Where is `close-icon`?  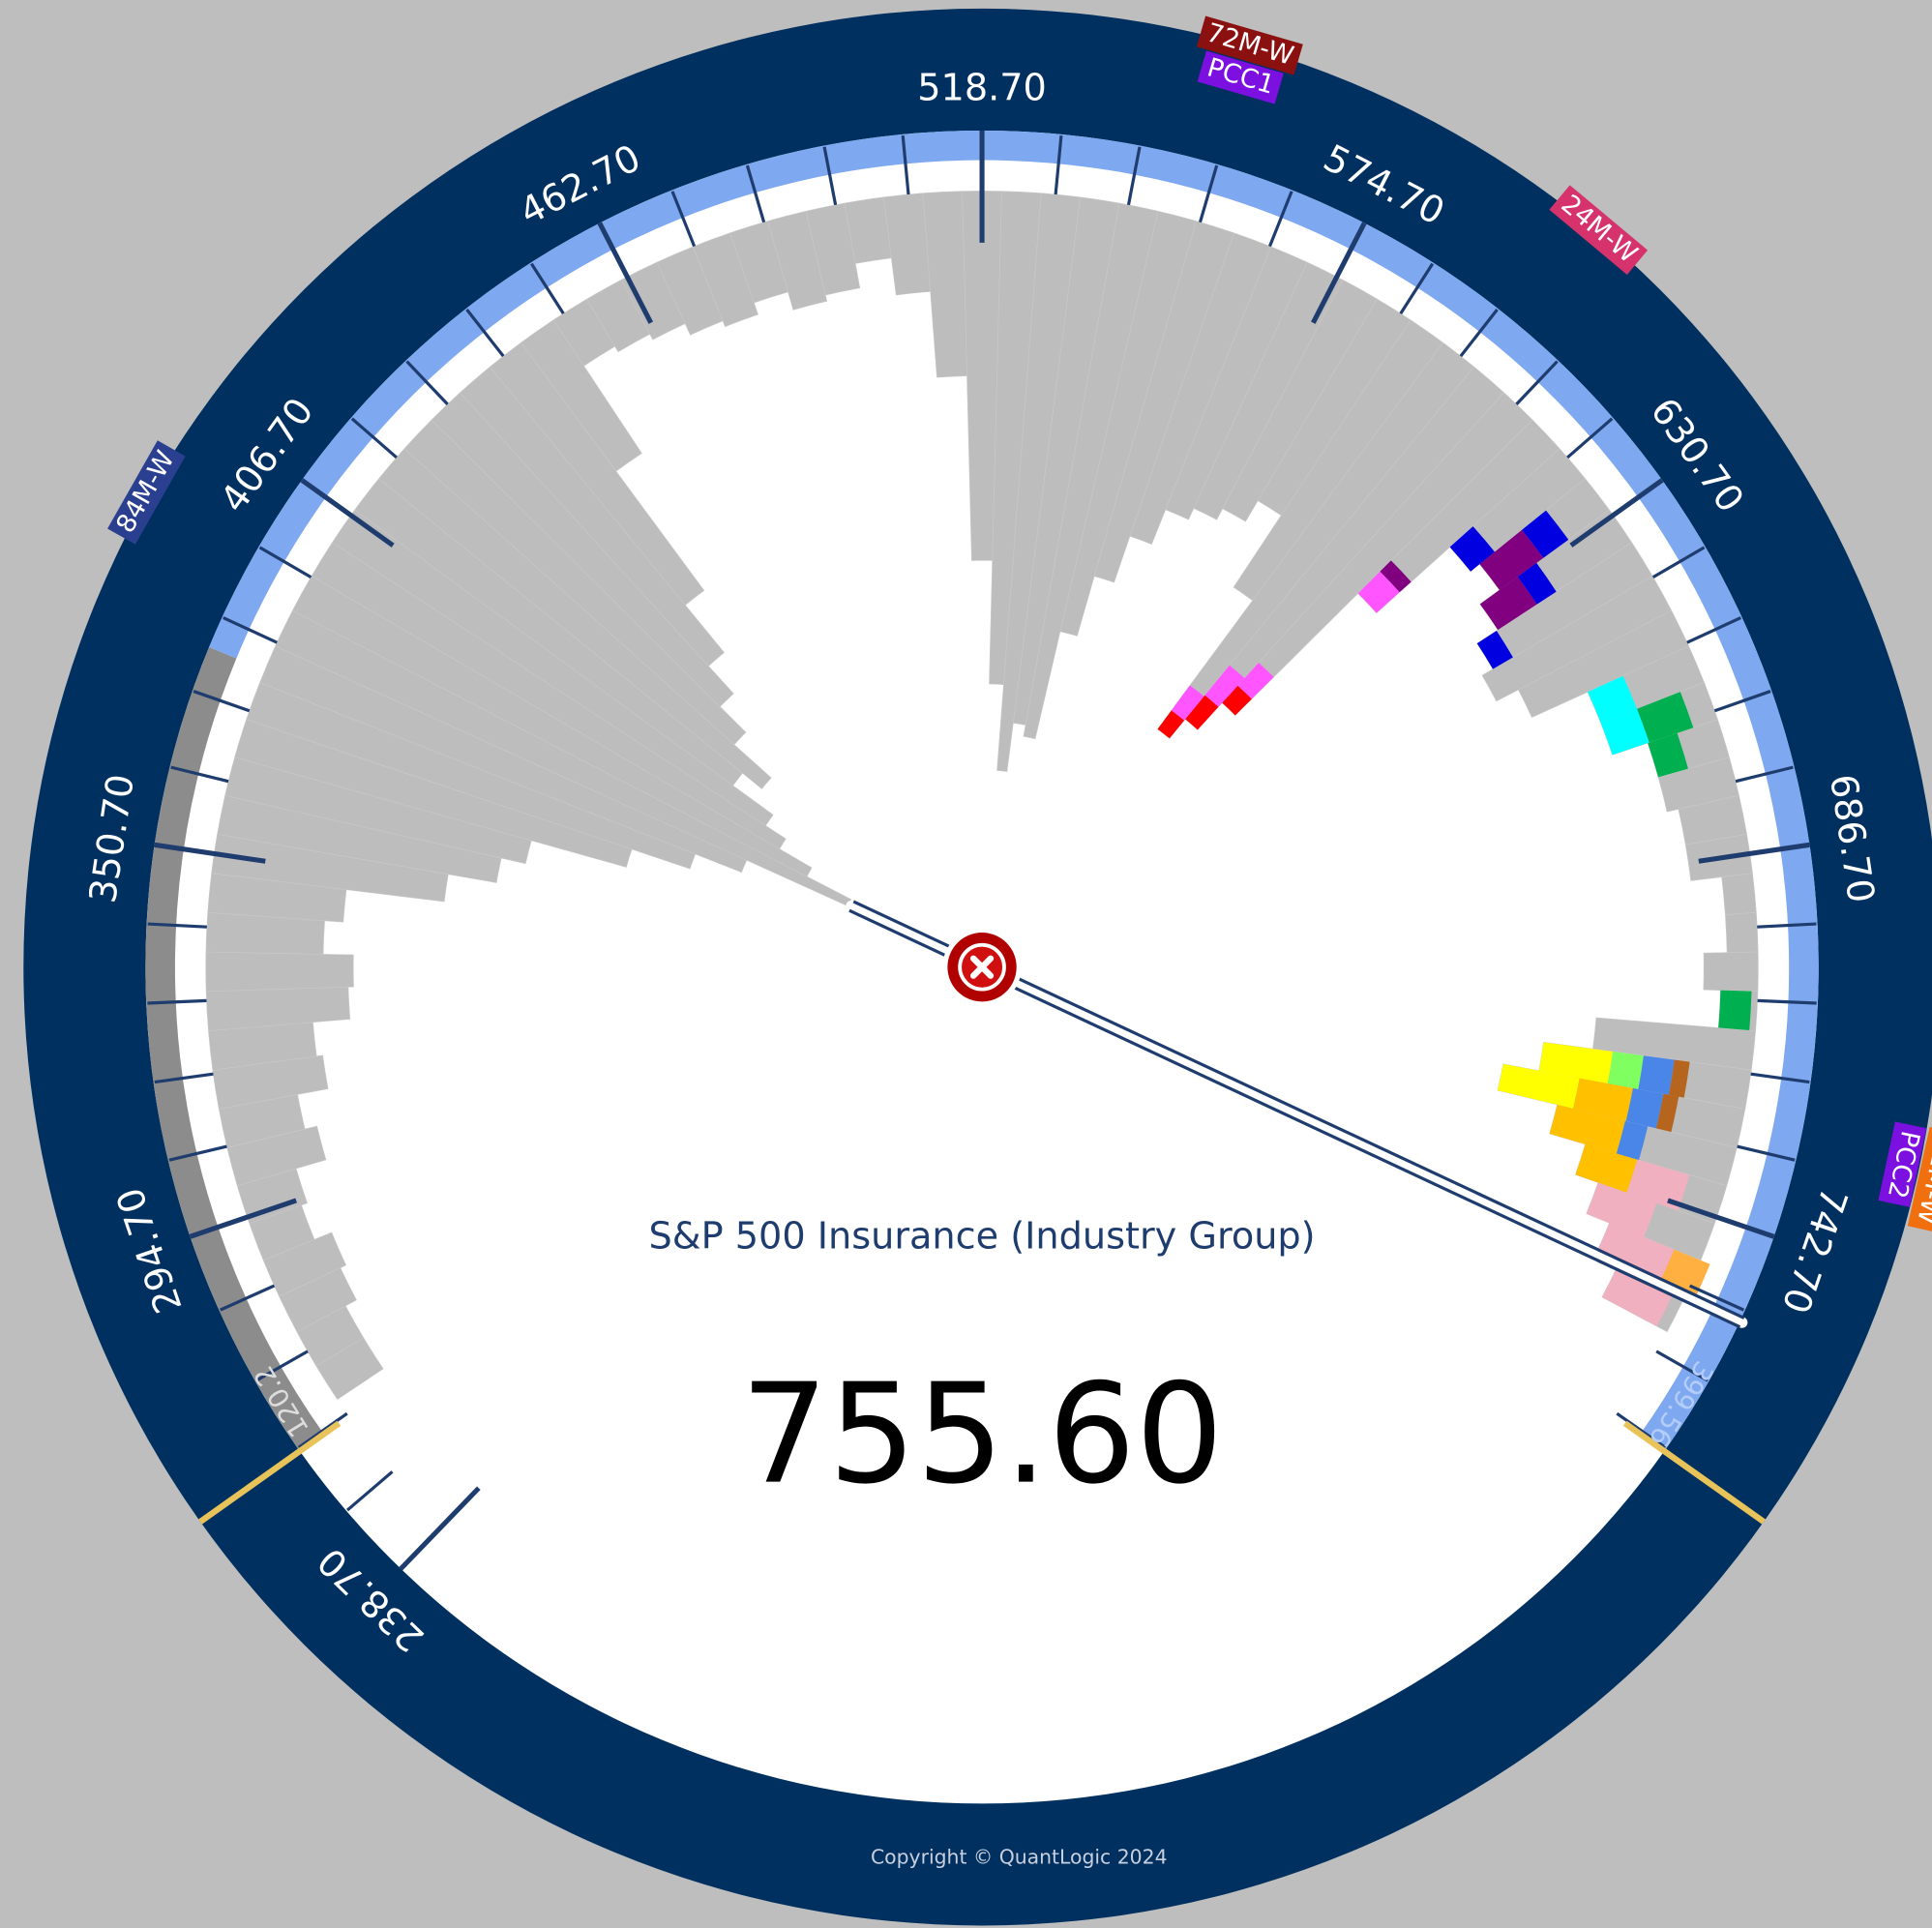
close-icon is located at coordinates (982, 967).